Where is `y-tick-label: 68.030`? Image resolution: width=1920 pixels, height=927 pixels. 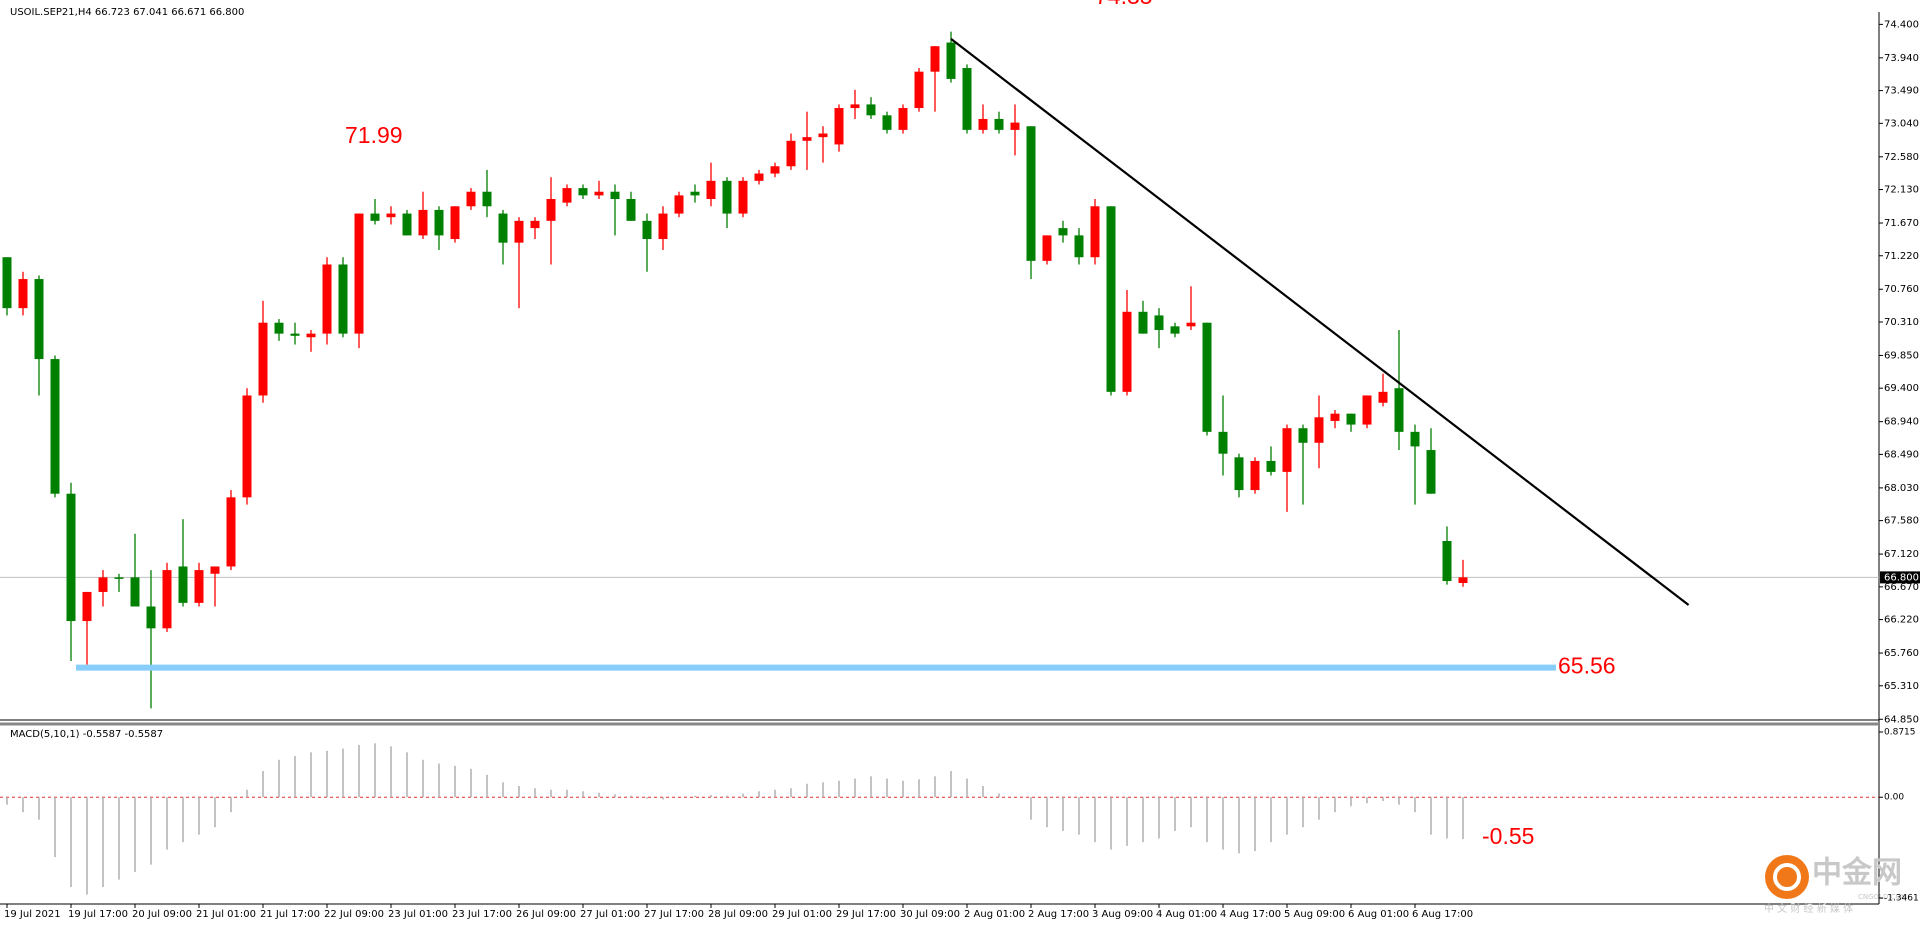 y-tick-label: 68.030 is located at coordinates (1901, 488).